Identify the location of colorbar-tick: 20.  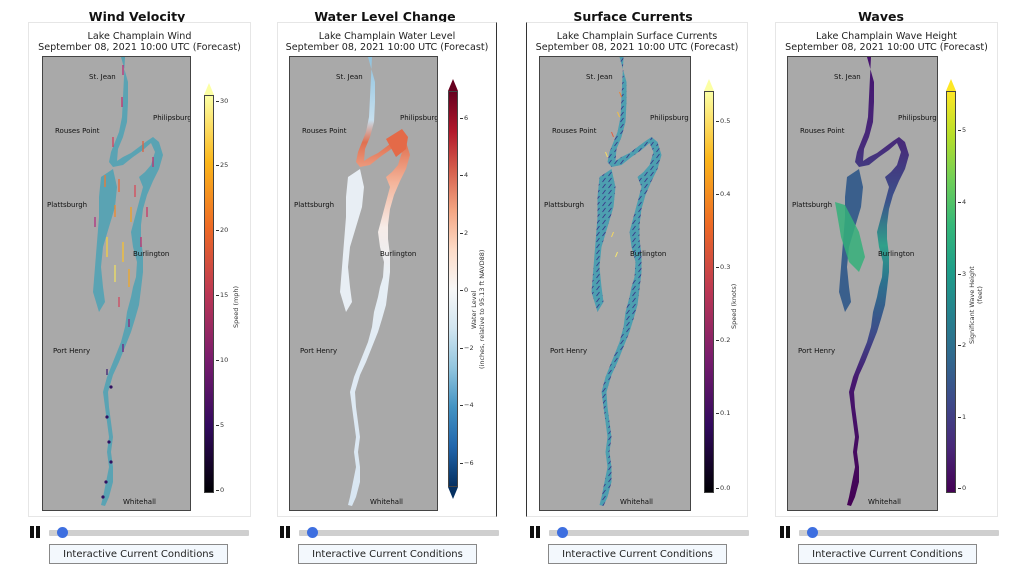
(222, 230).